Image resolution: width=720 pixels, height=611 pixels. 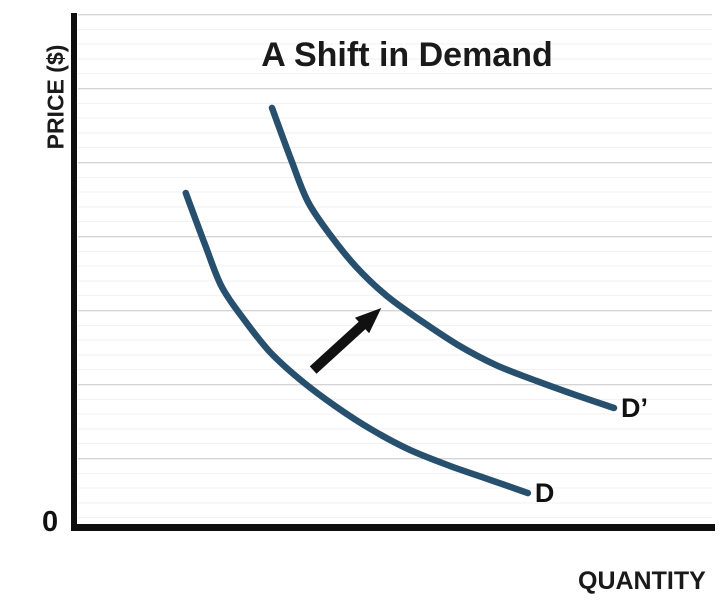 I want to click on curve-label-d: D, so click(x=544, y=493).